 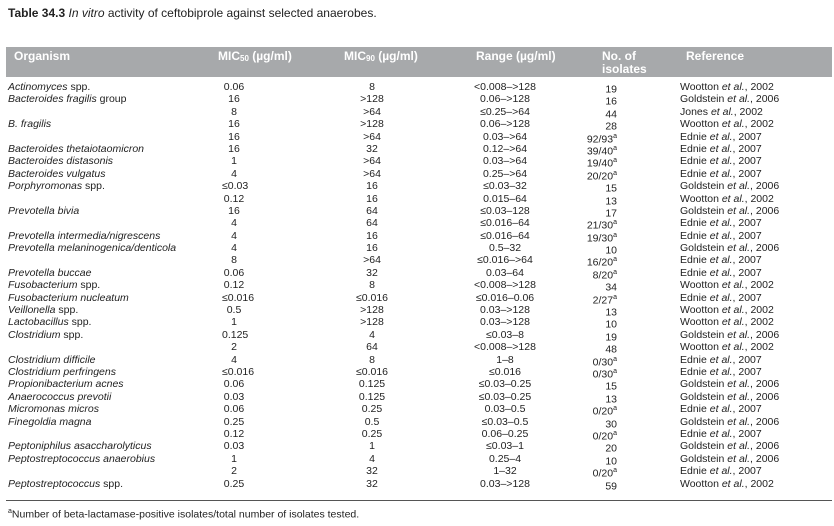 What do you see at coordinates (715, 56) in the screenshot?
I see `header-reference: Reference` at bounding box center [715, 56].